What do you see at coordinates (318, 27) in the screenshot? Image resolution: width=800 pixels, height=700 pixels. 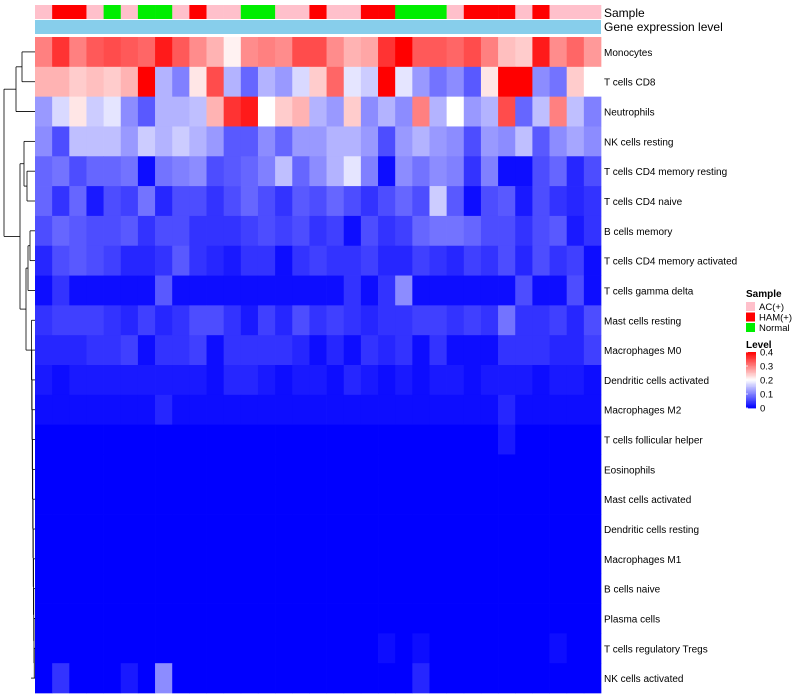 I see `gene-expression-cell` at bounding box center [318, 27].